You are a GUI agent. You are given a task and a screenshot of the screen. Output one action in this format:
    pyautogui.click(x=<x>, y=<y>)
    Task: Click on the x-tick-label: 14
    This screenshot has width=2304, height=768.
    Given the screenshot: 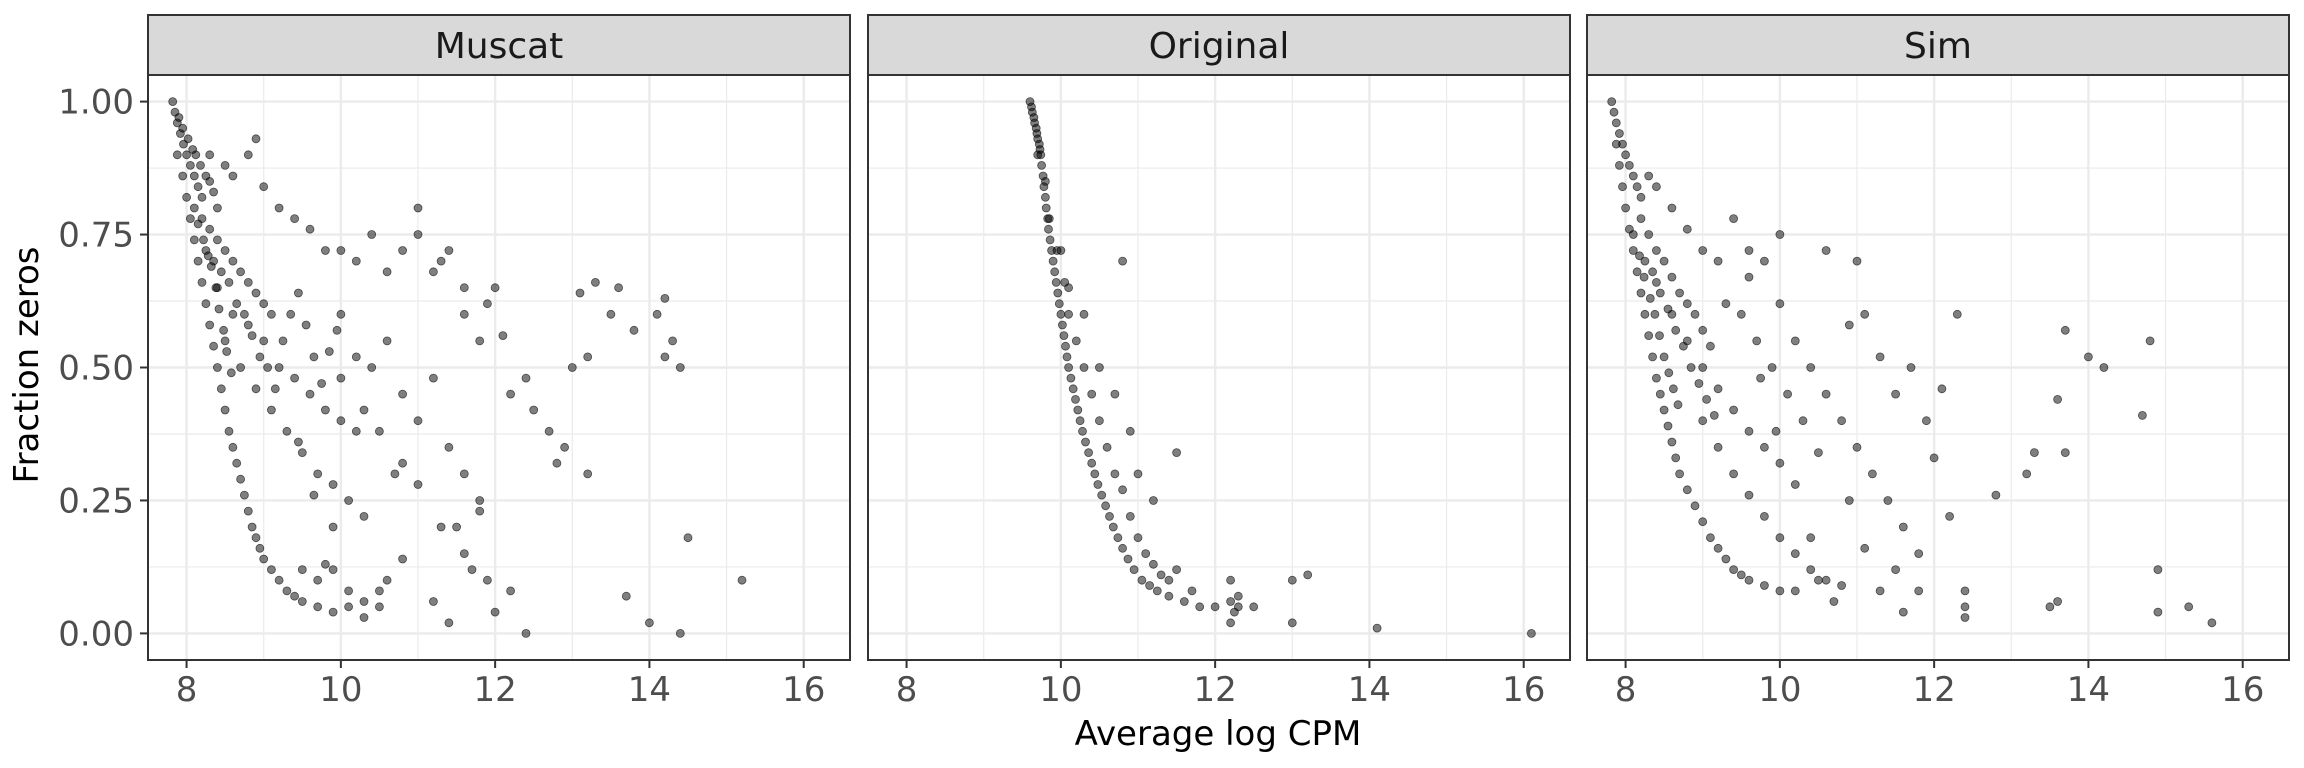 What is the action you would take?
    pyautogui.click(x=2088, y=690)
    